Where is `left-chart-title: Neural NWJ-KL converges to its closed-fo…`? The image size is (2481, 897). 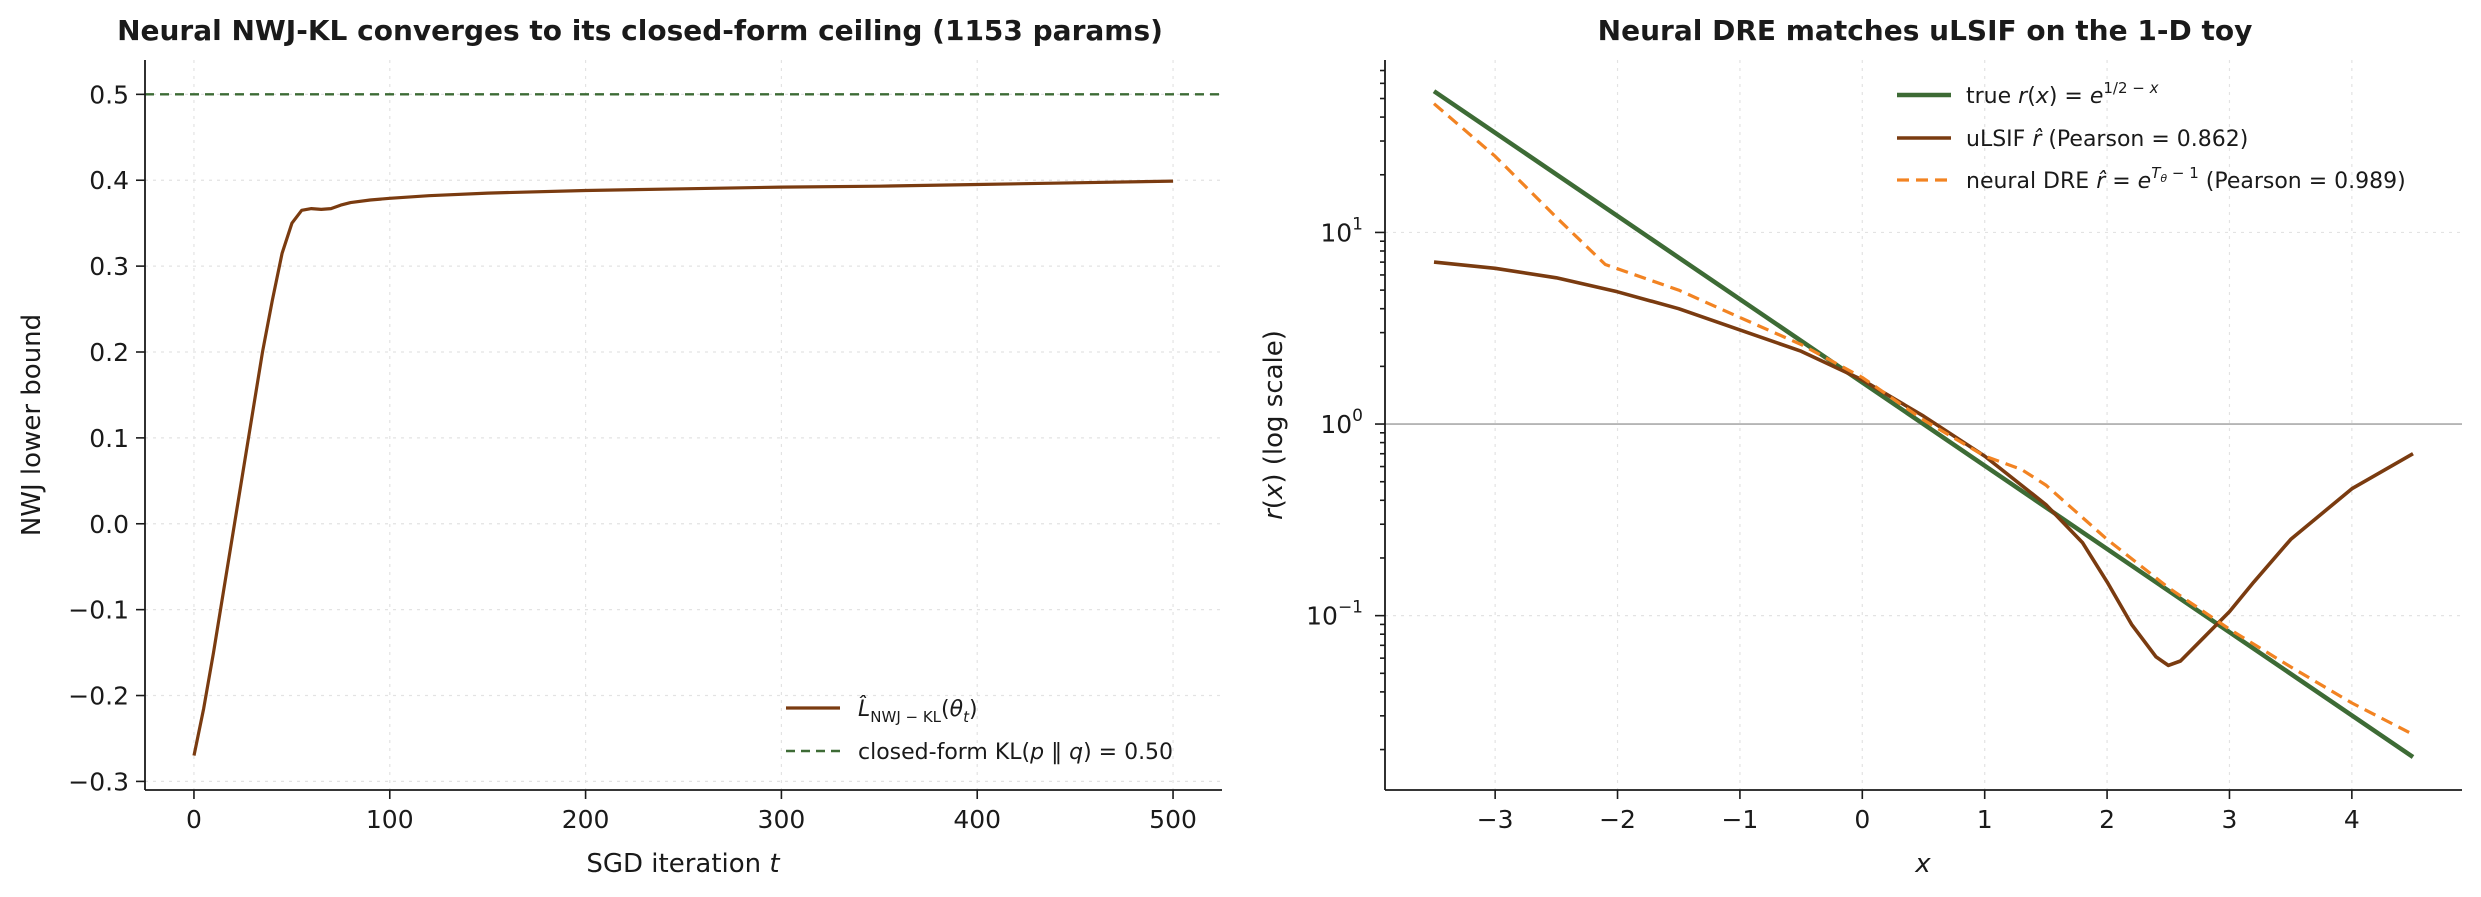
left-chart-title: Neural NWJ-KL converges to its closed-fo… is located at coordinates (640, 30).